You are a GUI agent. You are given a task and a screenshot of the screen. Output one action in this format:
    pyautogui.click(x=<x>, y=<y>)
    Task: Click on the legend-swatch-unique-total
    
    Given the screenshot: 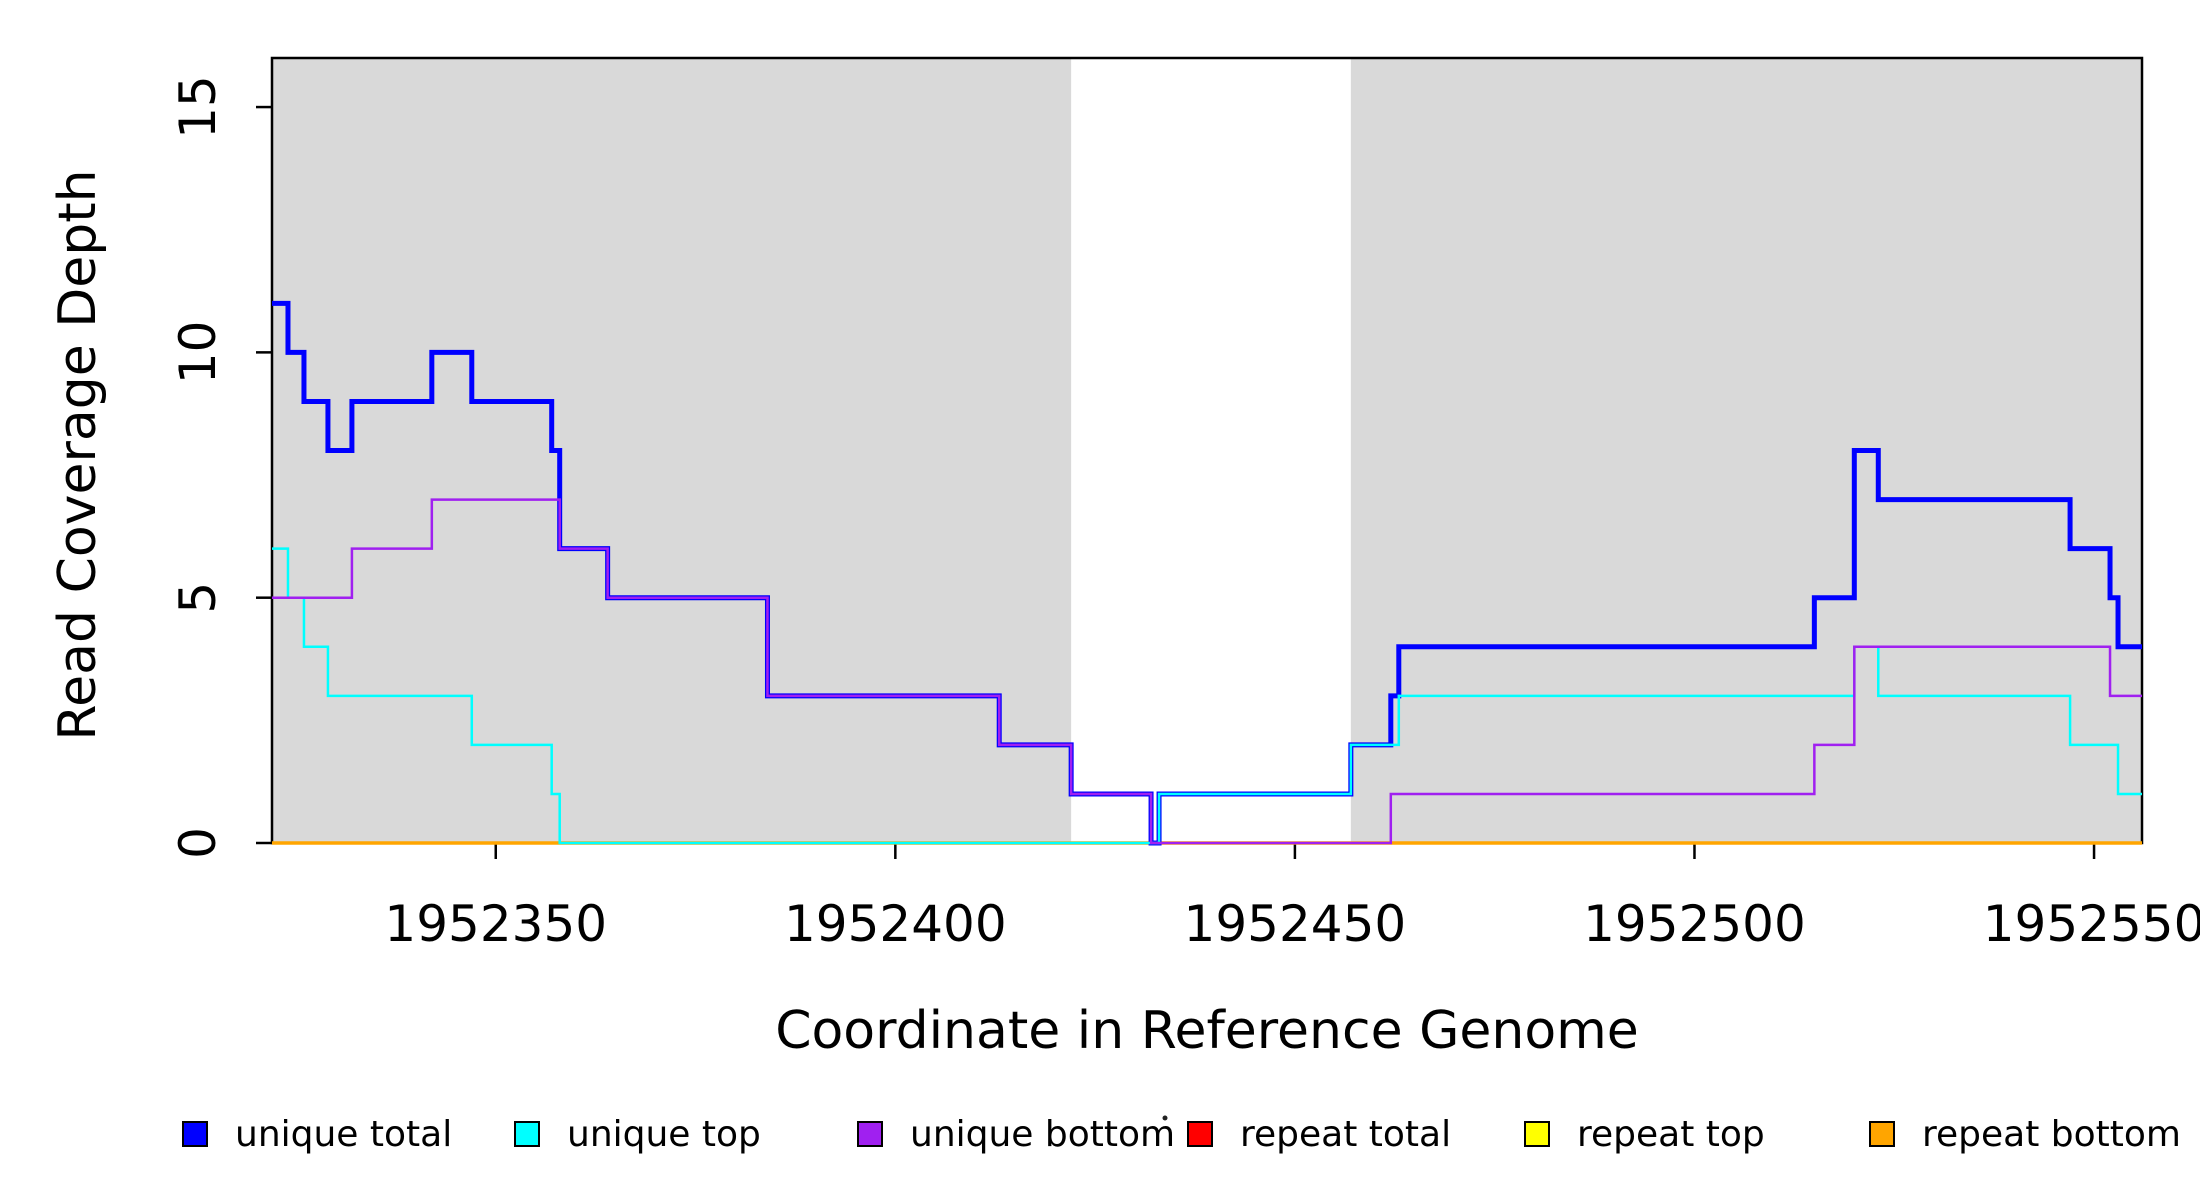 What is the action you would take?
    pyautogui.click(x=195, y=1134)
    